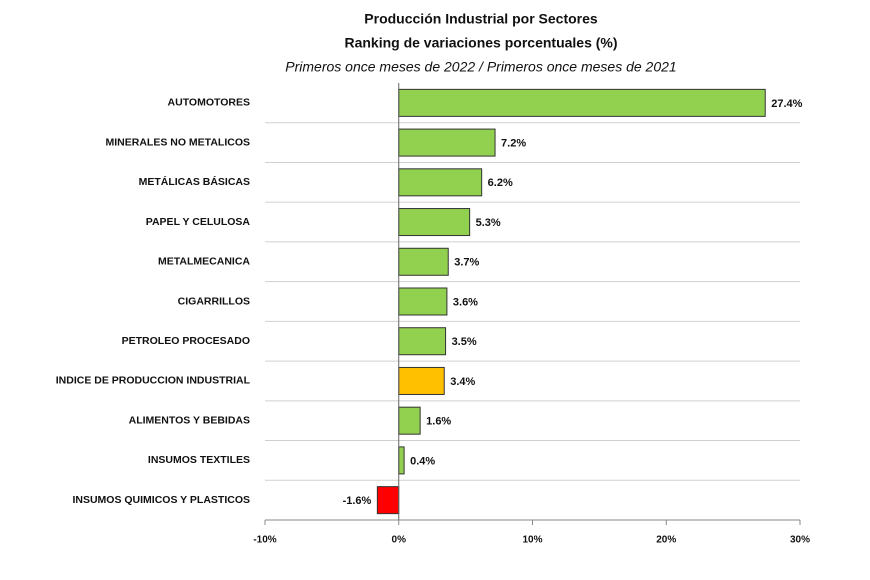  Describe the element at coordinates (466, 263) in the screenshot. I see `value-label: 3.7%` at that location.